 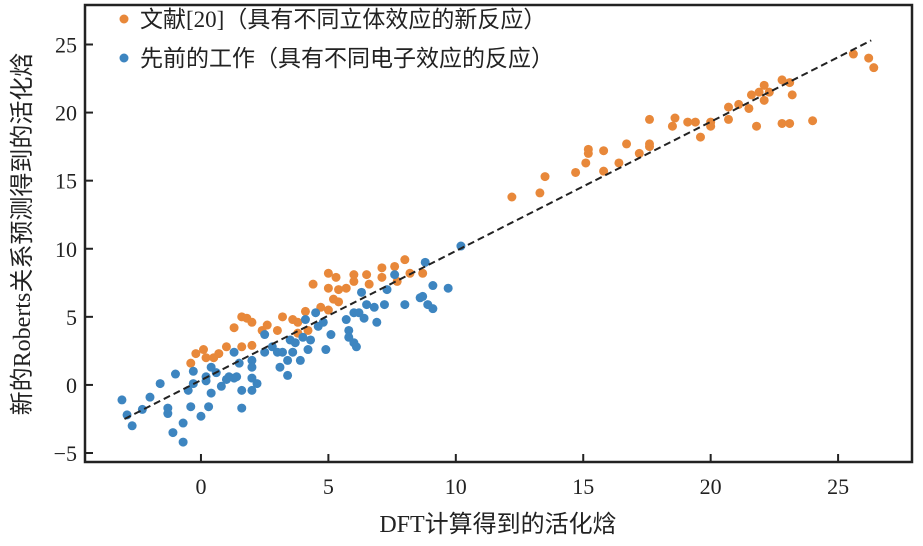 I want to click on legend-label-literature: 文献[20]（具有不同立体效应的新反应）, so click(x=343, y=19).